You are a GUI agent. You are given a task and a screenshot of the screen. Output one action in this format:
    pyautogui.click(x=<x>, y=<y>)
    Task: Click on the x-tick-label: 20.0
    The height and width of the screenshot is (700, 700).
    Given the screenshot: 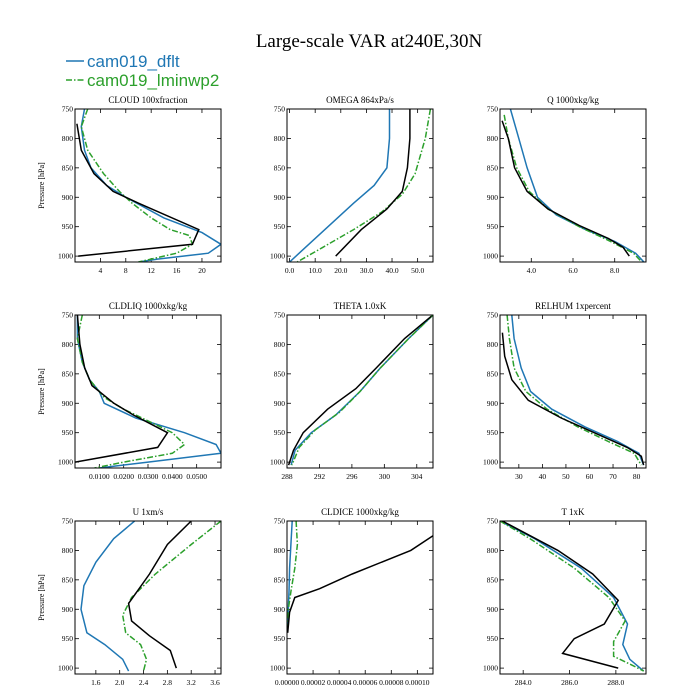 What is the action you would take?
    pyautogui.click(x=340, y=270)
    